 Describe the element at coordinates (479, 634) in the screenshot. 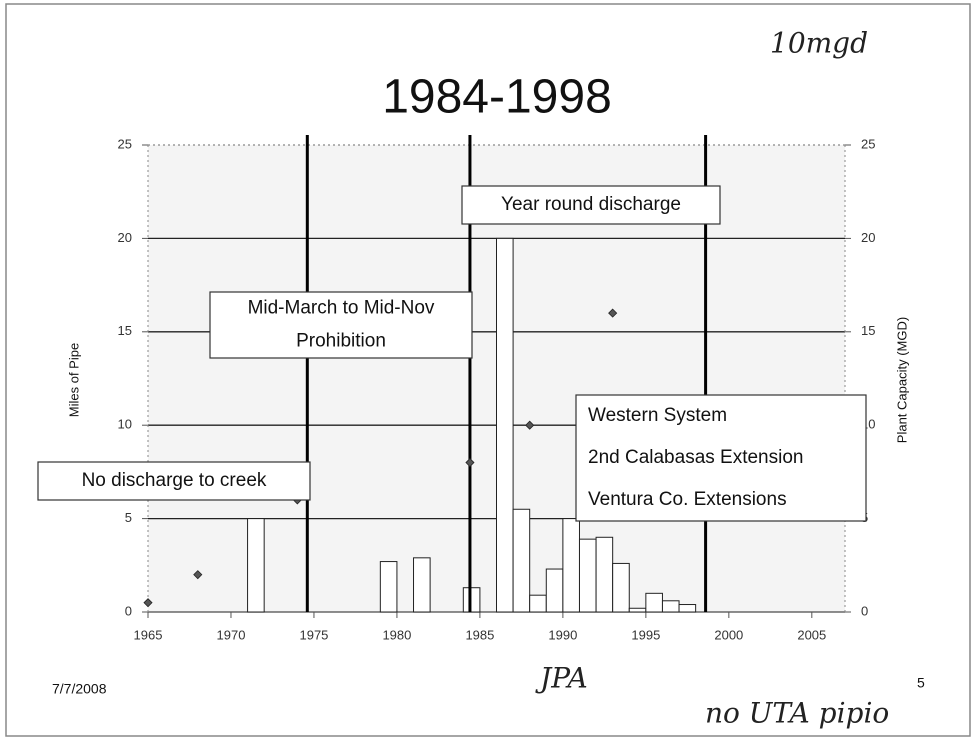

I see `x-tick-label: 1985` at that location.